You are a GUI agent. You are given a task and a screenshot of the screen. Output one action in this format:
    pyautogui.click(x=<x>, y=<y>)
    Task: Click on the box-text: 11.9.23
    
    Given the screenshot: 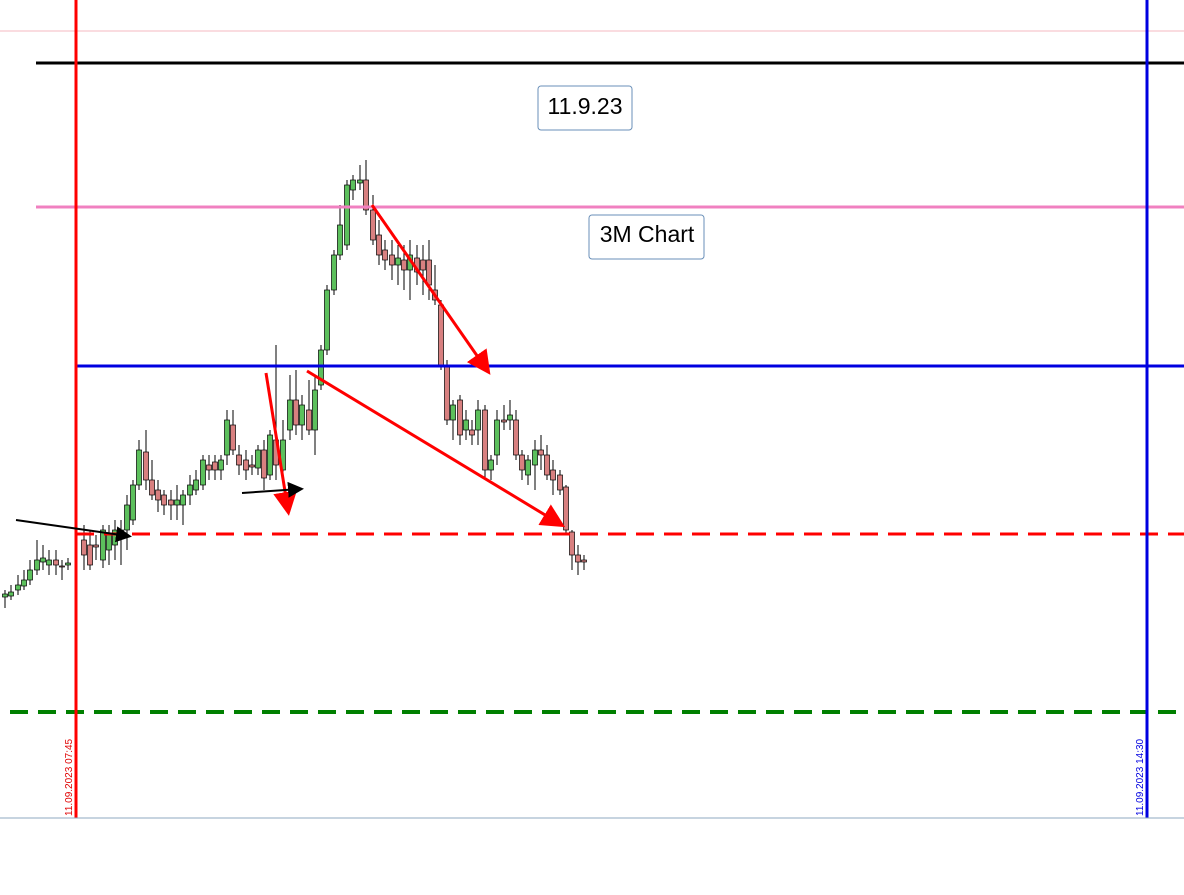 What is the action you would take?
    pyautogui.click(x=584, y=106)
    